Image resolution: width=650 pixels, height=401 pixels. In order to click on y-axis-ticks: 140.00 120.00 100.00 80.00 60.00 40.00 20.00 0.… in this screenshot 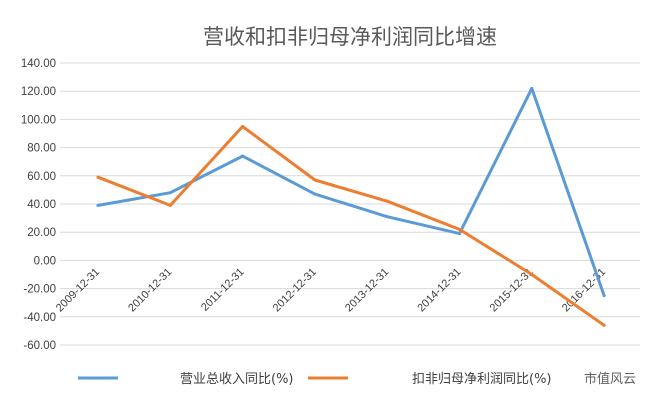, I will do `click(38, 205)`.